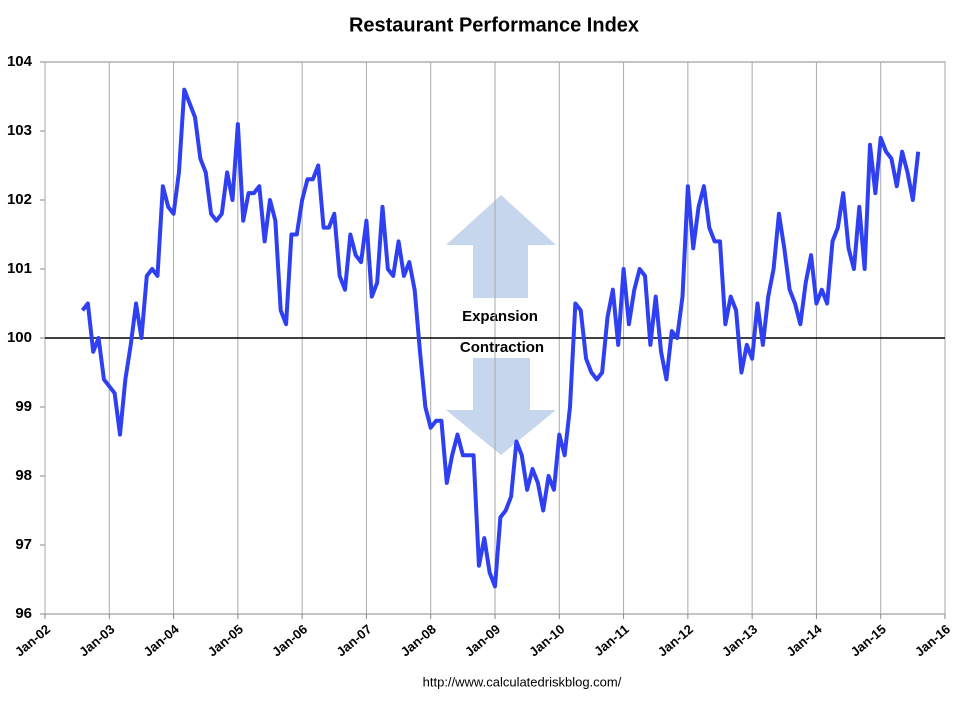  I want to click on x-tick-label: Jan-15, so click(868, 640).